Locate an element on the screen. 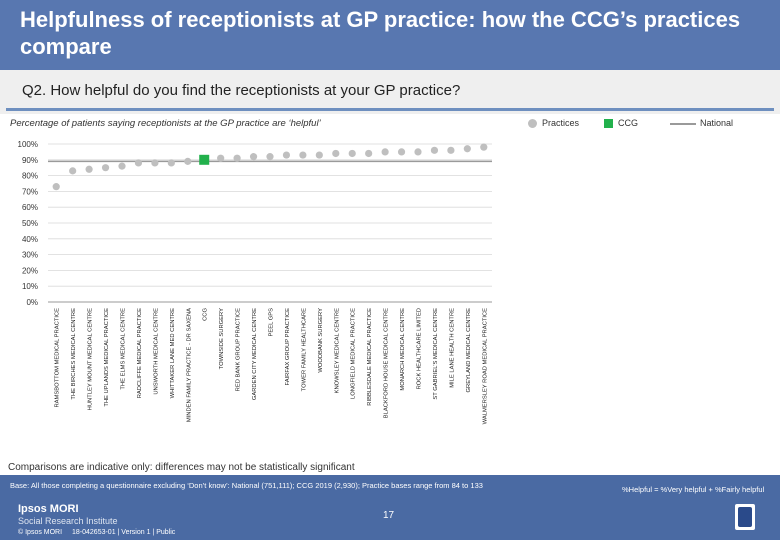  x-category-label: ROCK HEALTHCARE LIMITED is located at coordinates (420, 348).